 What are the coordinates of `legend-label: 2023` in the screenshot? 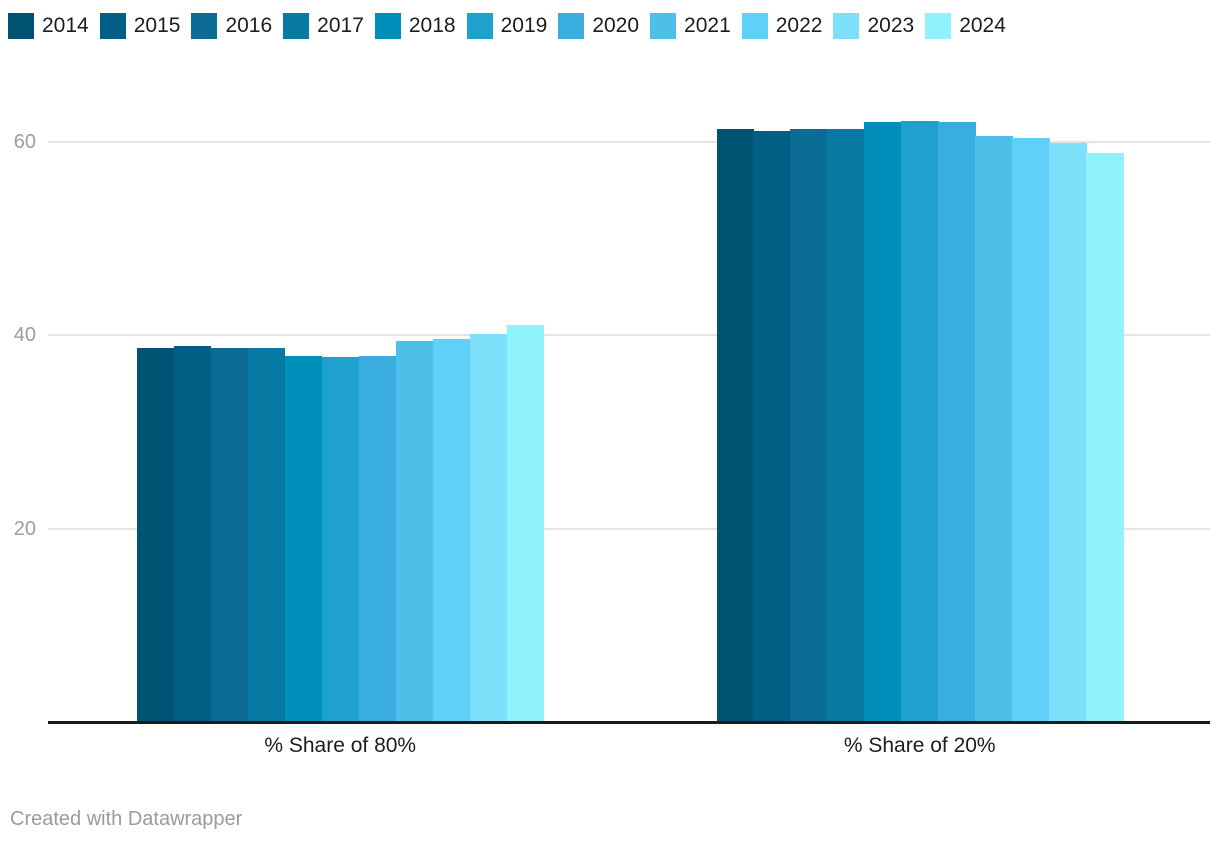 It's located at (891, 25).